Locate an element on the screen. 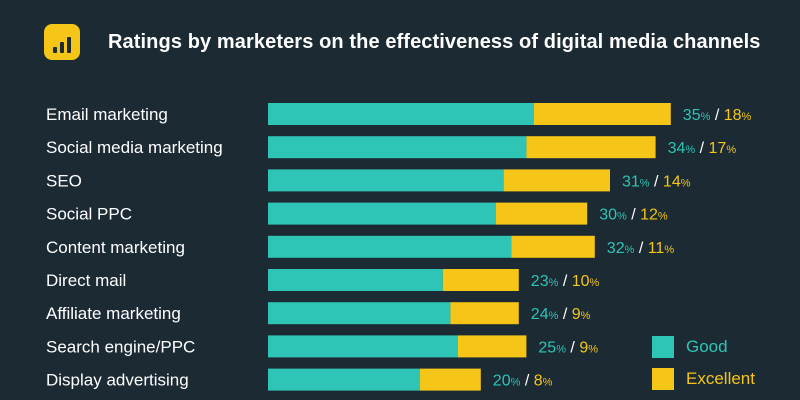 Image resolution: width=800 pixels, height=400 pixels. category-label: Direct mail is located at coordinates (86, 280).